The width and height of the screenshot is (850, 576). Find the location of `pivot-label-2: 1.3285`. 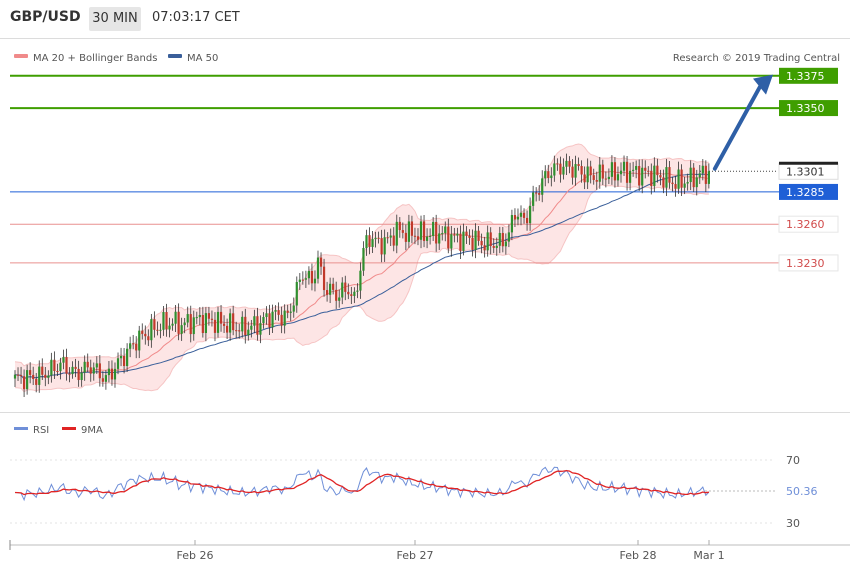

pivot-label-2: 1.3285 is located at coordinates (805, 192).